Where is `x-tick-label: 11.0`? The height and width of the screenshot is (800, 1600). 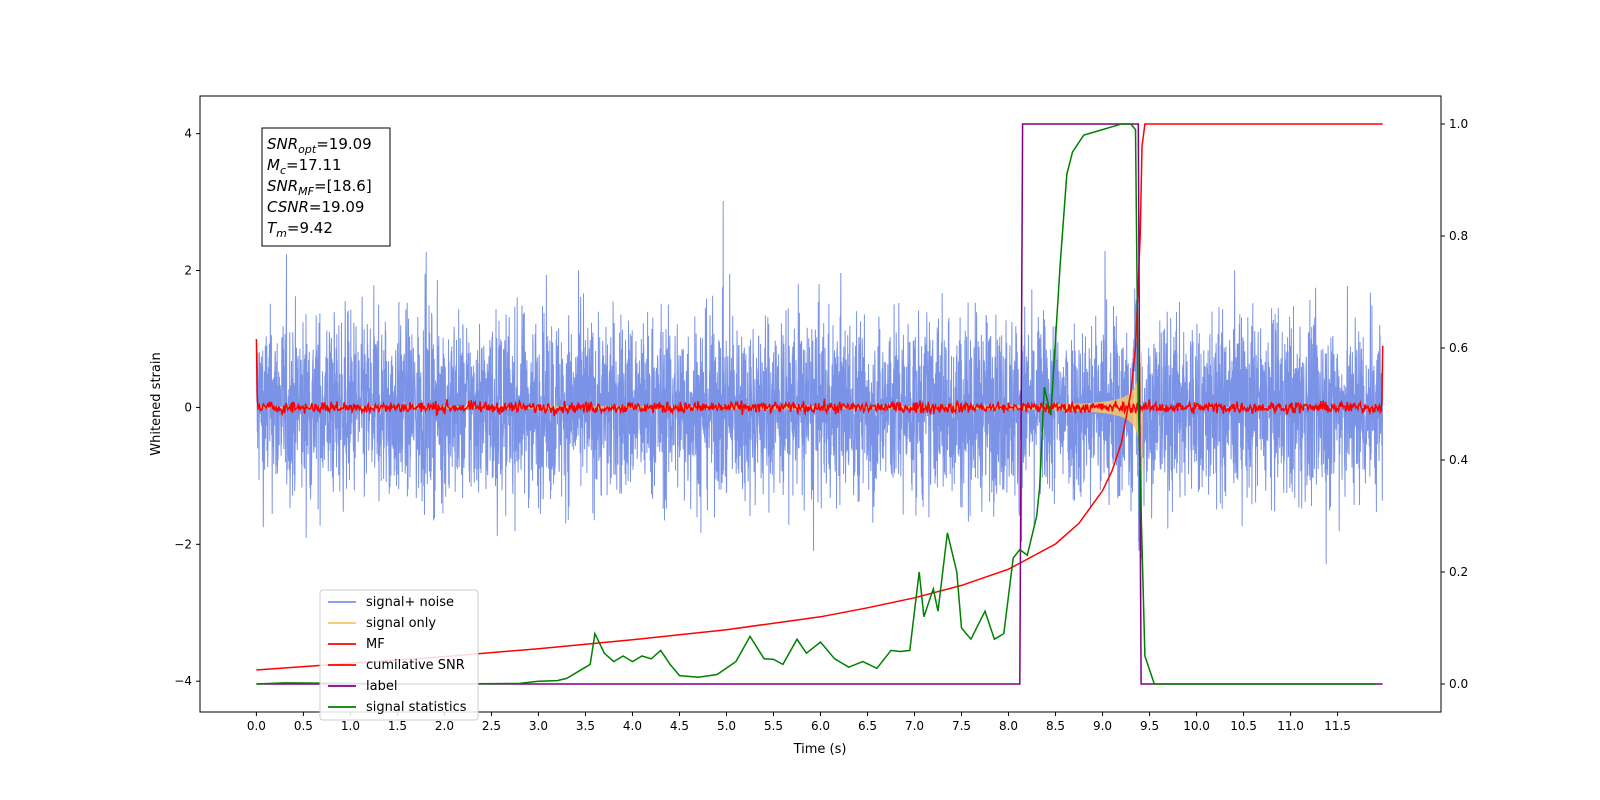 x-tick-label: 11.0 is located at coordinates (1290, 726).